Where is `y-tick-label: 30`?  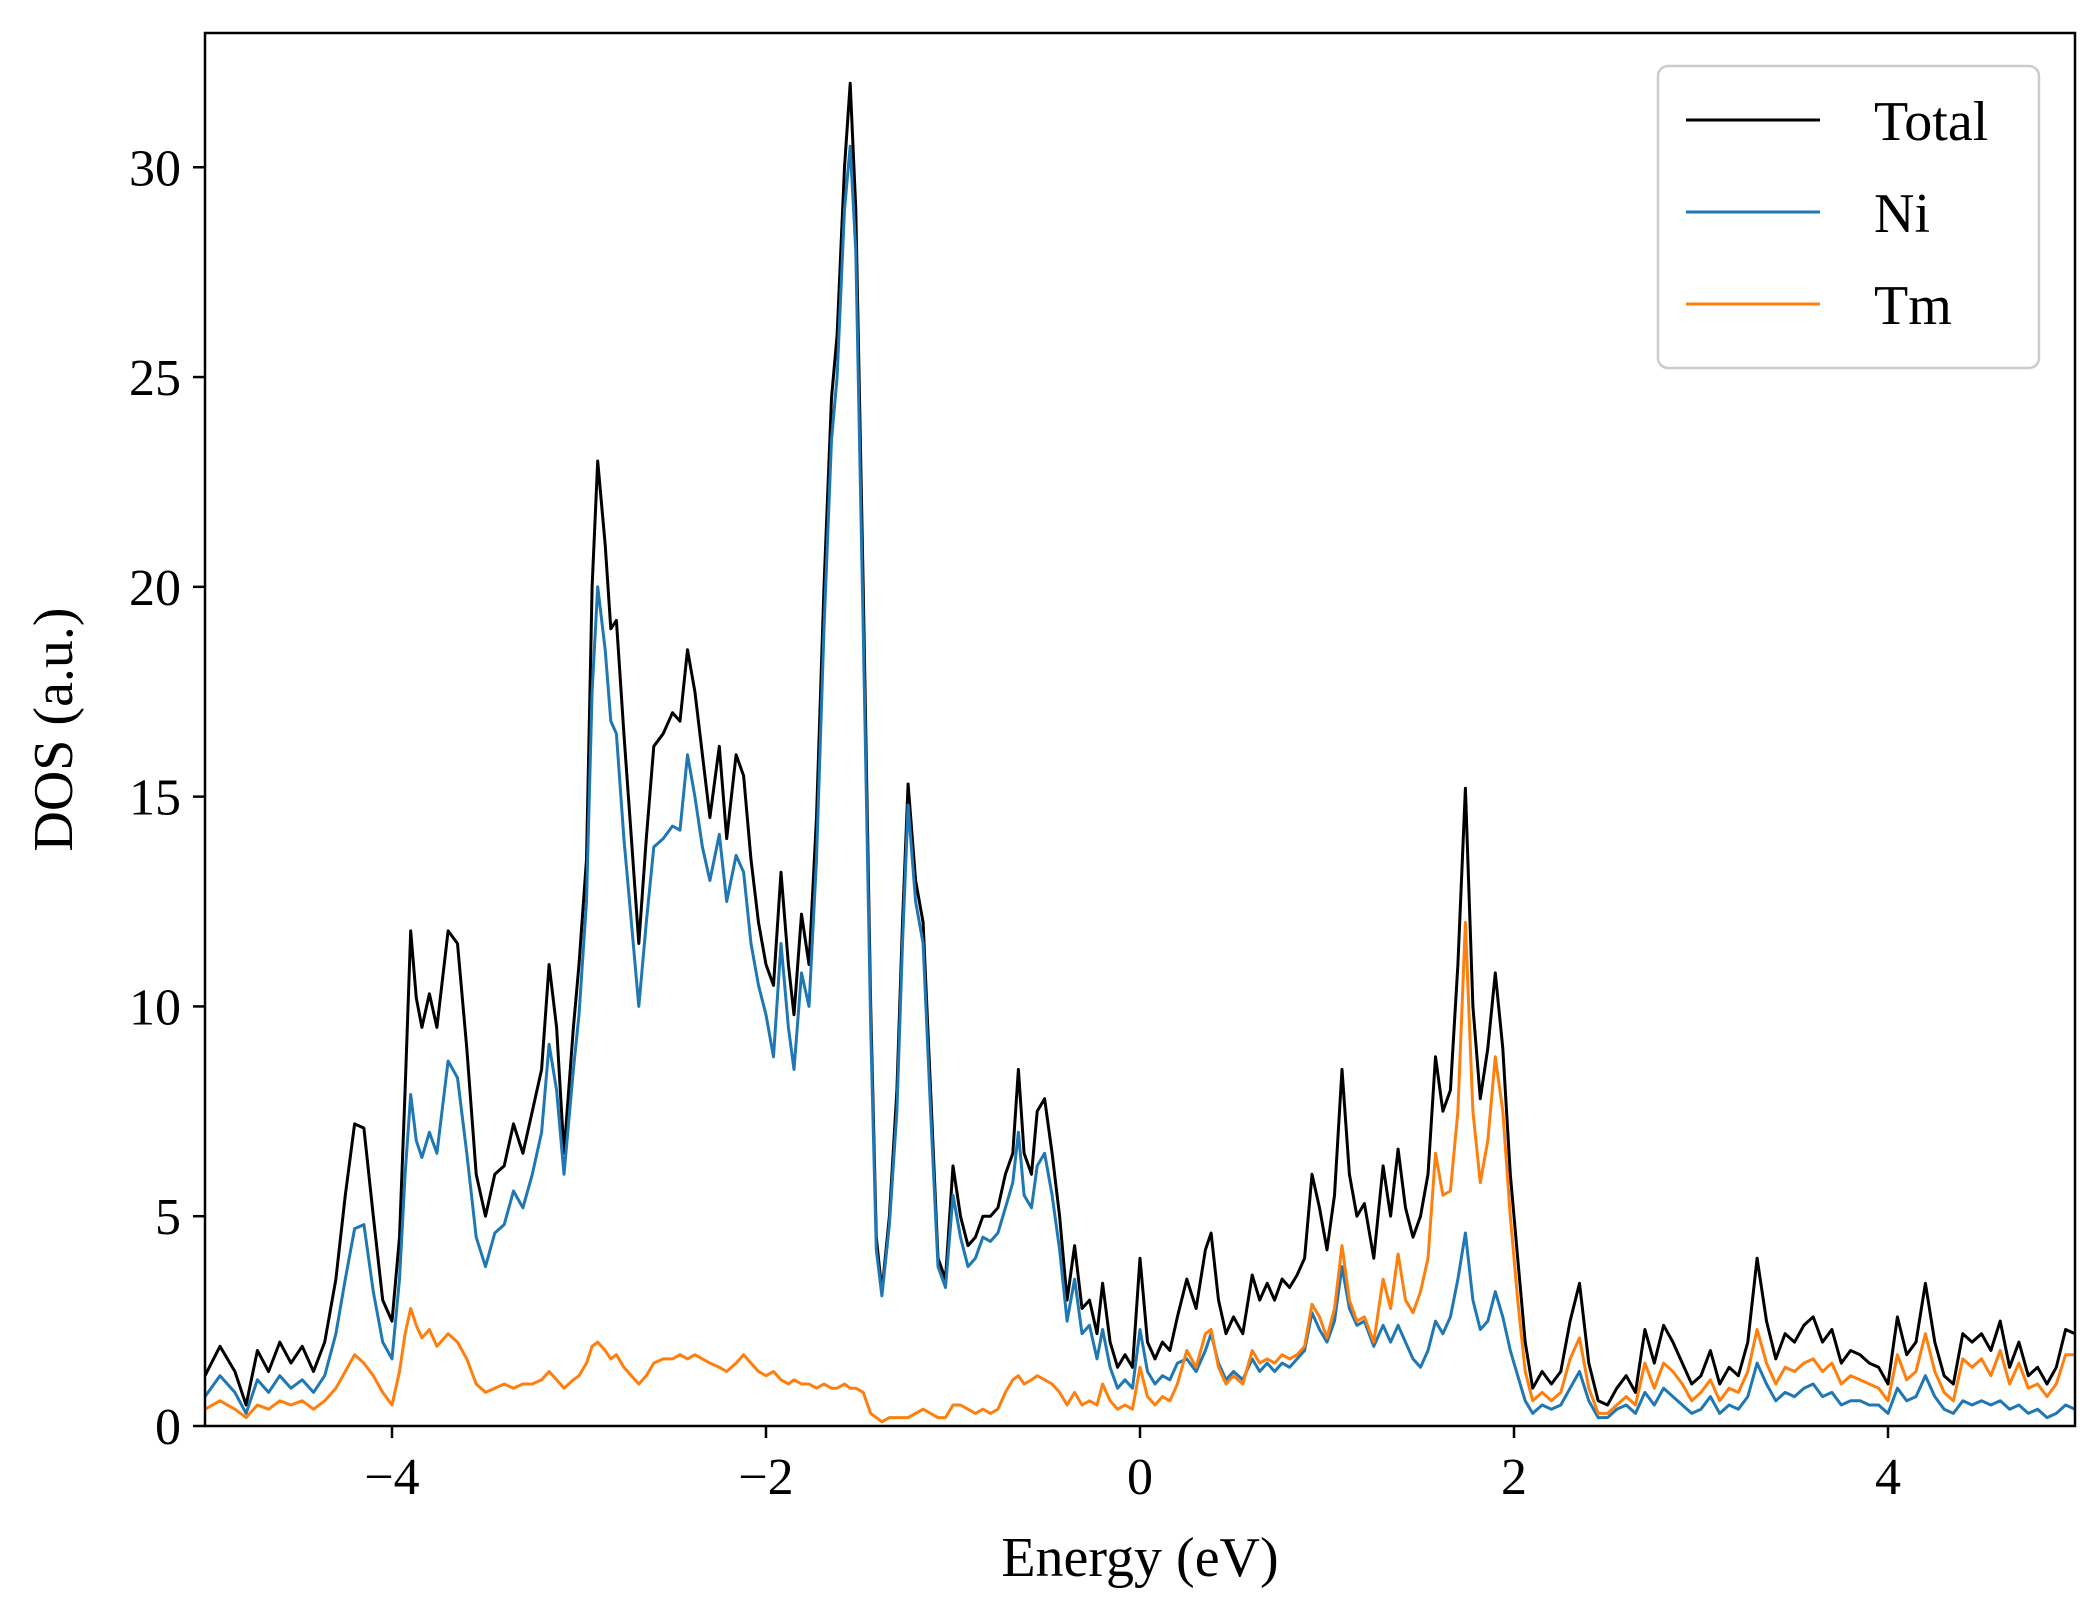 y-tick-label: 30 is located at coordinates (155, 168).